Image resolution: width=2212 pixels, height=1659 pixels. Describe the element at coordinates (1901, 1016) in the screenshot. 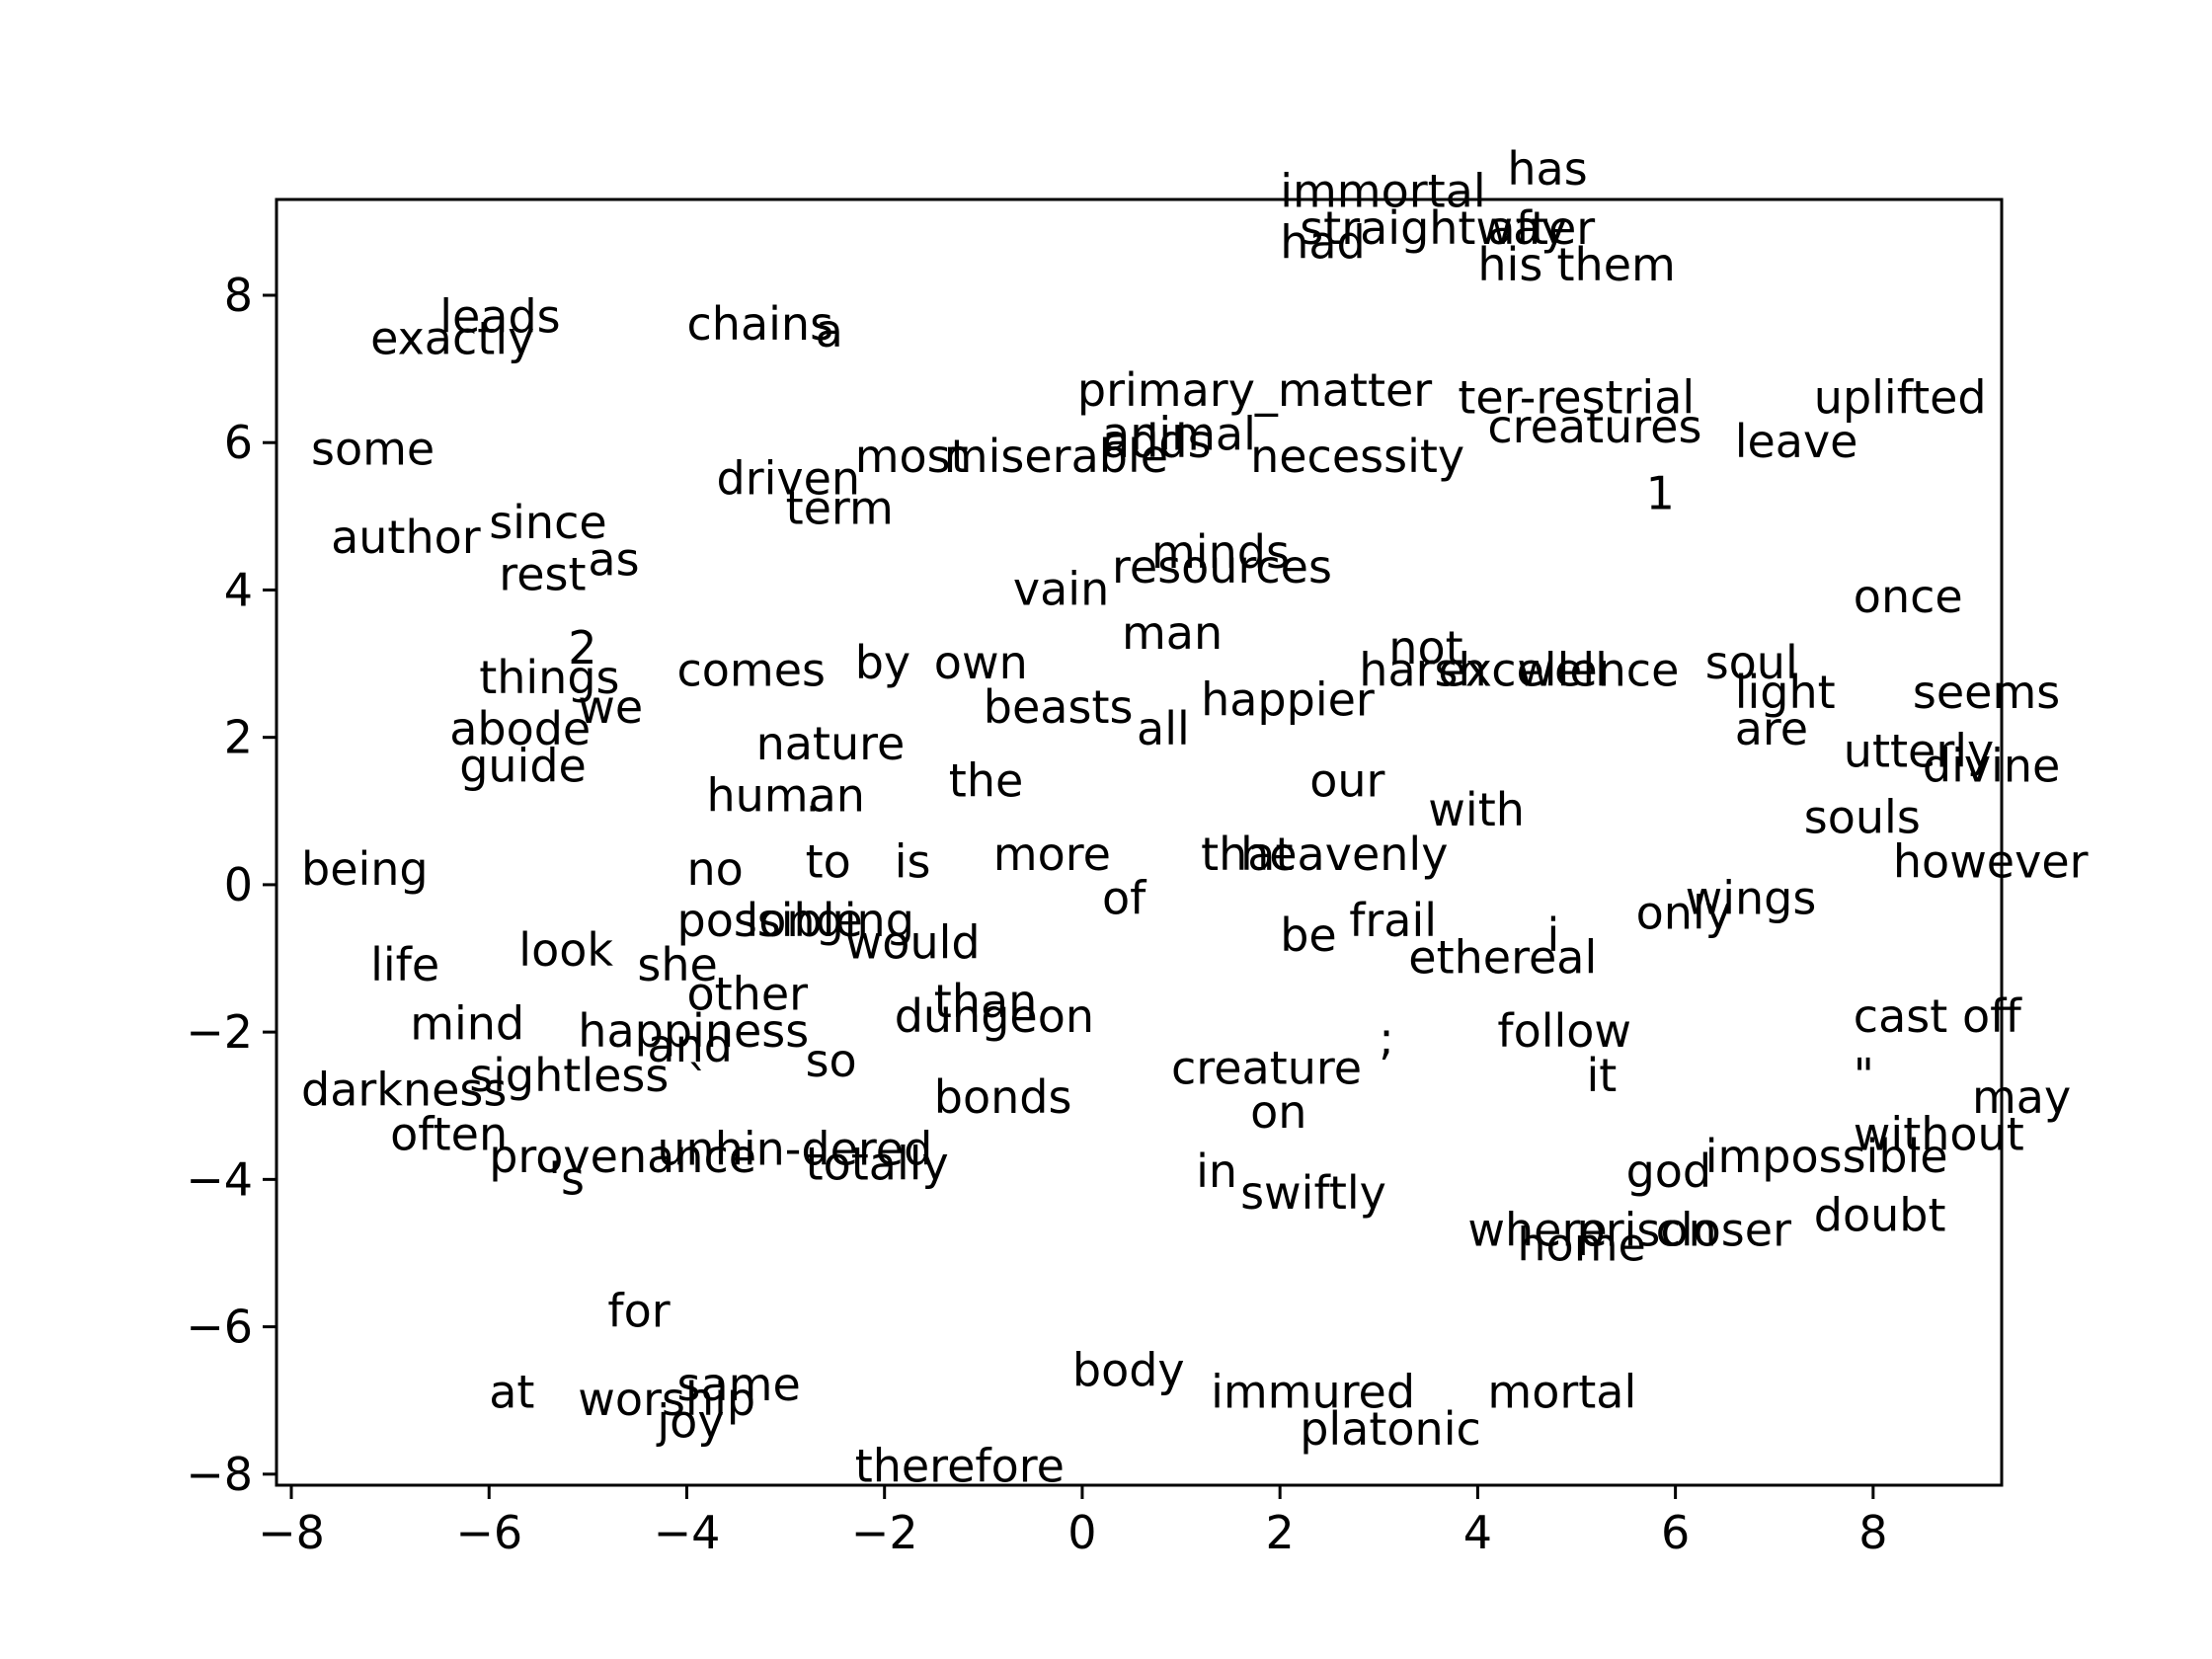

I see `word-point: cast` at that location.